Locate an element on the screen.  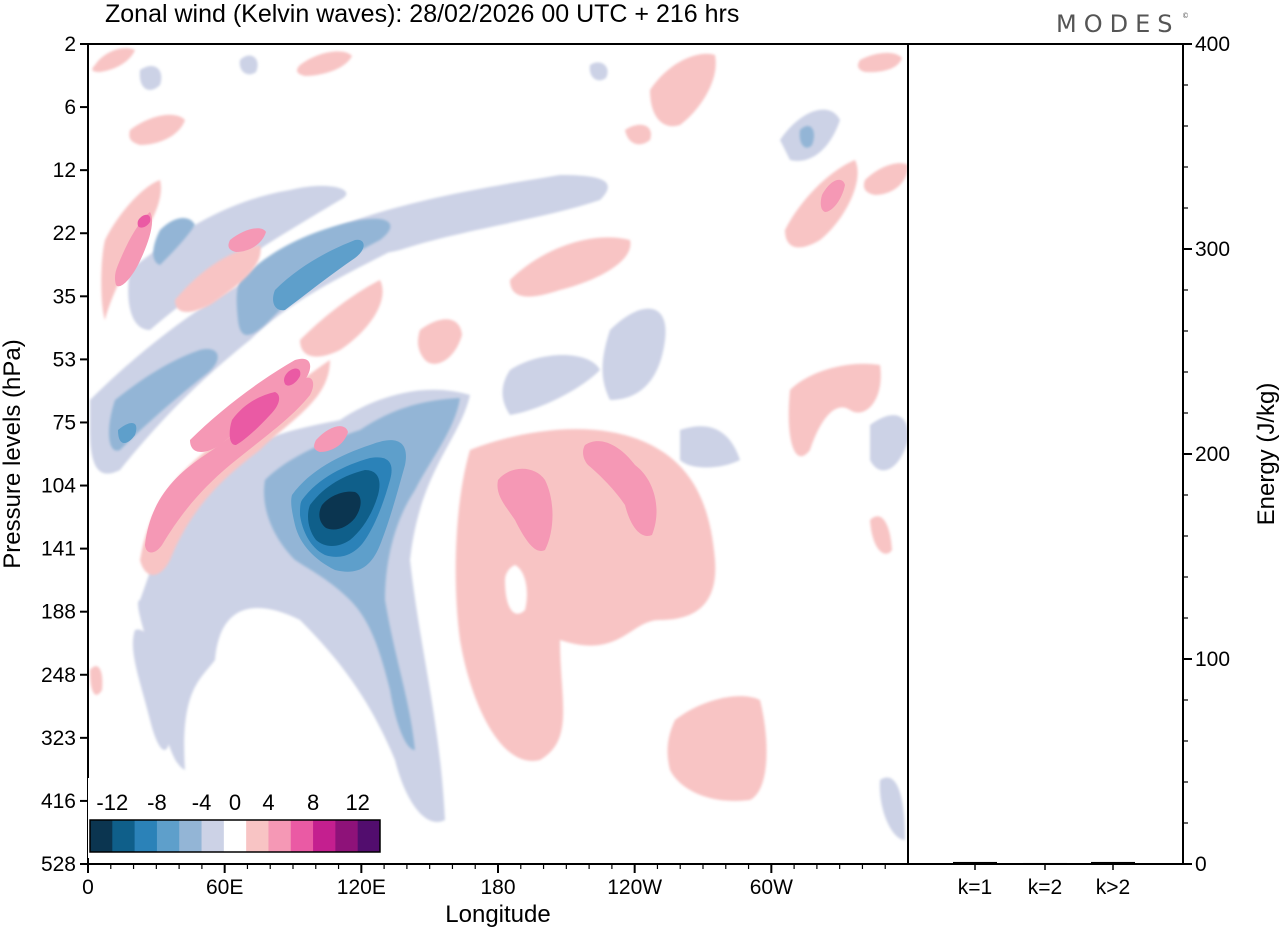
colorbar-tick-label: -8 is located at coordinates (157, 802).